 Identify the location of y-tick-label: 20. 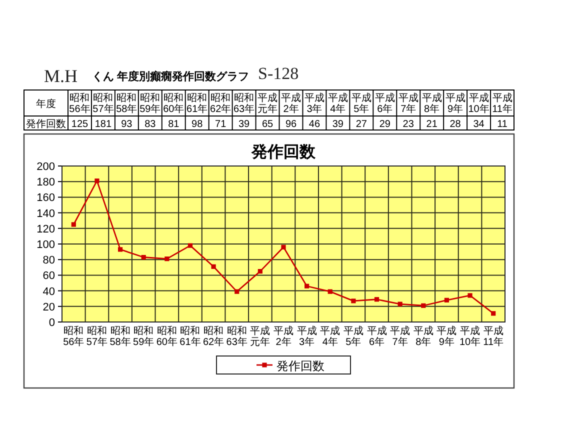
(48, 307).